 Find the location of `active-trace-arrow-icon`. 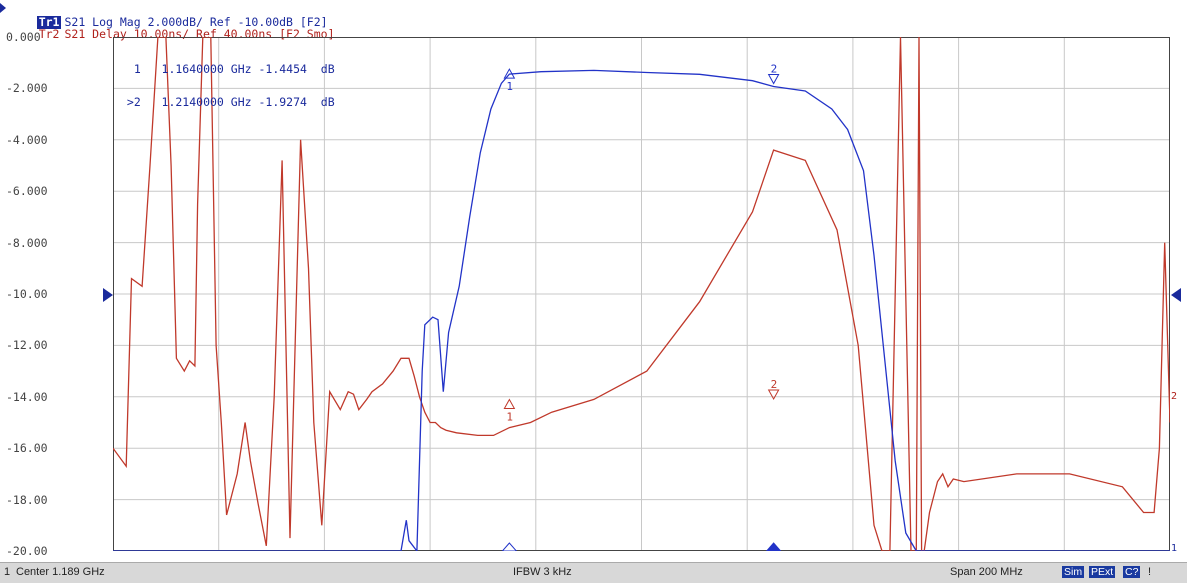

active-trace-arrow-icon is located at coordinates (3, 8).